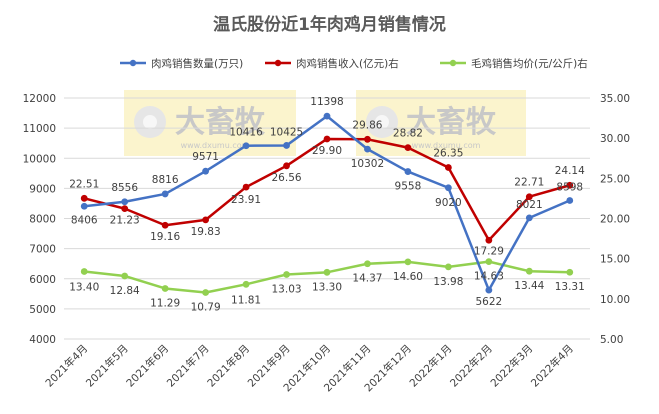  What do you see at coordinates (165, 180) in the screenshot?
I see `data-label: 8816` at bounding box center [165, 180].